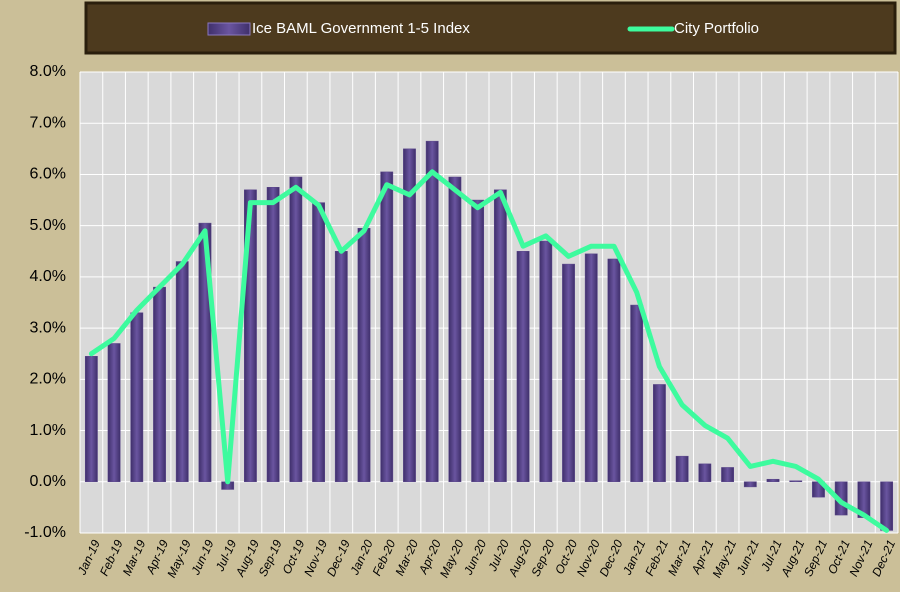 The width and height of the screenshot is (900, 592). I want to click on legend-label: City Portfolio, so click(716, 28).